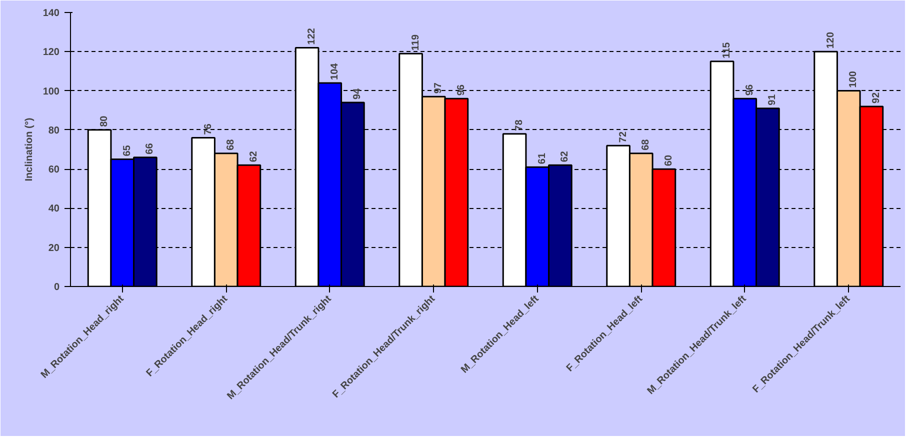 Image resolution: width=910 pixels, height=438 pixels. I want to click on y-tick-label: 60, so click(54, 170).